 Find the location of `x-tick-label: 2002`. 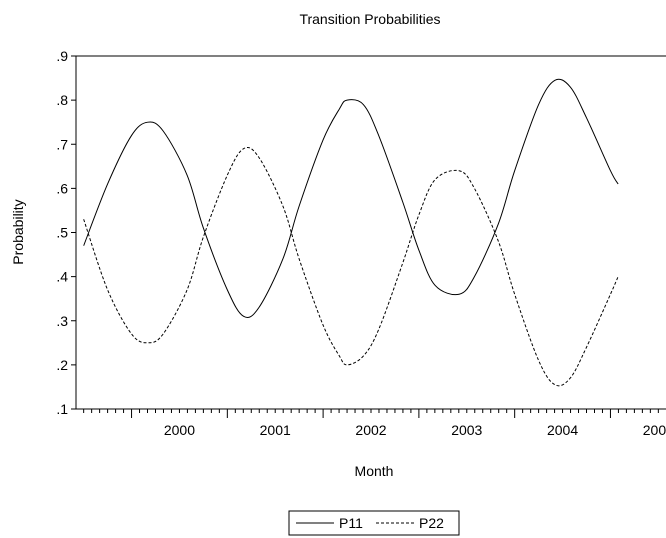

x-tick-label: 2002 is located at coordinates (370, 430).